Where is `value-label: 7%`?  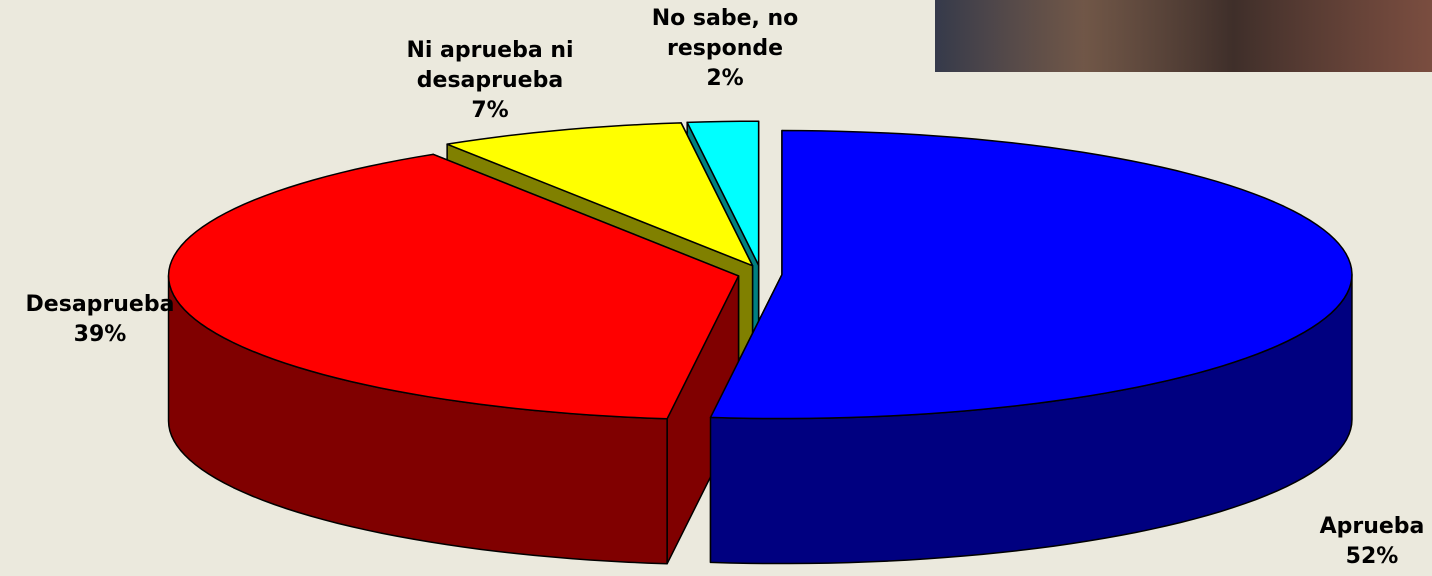
value-label: 7% is located at coordinates (490, 110).